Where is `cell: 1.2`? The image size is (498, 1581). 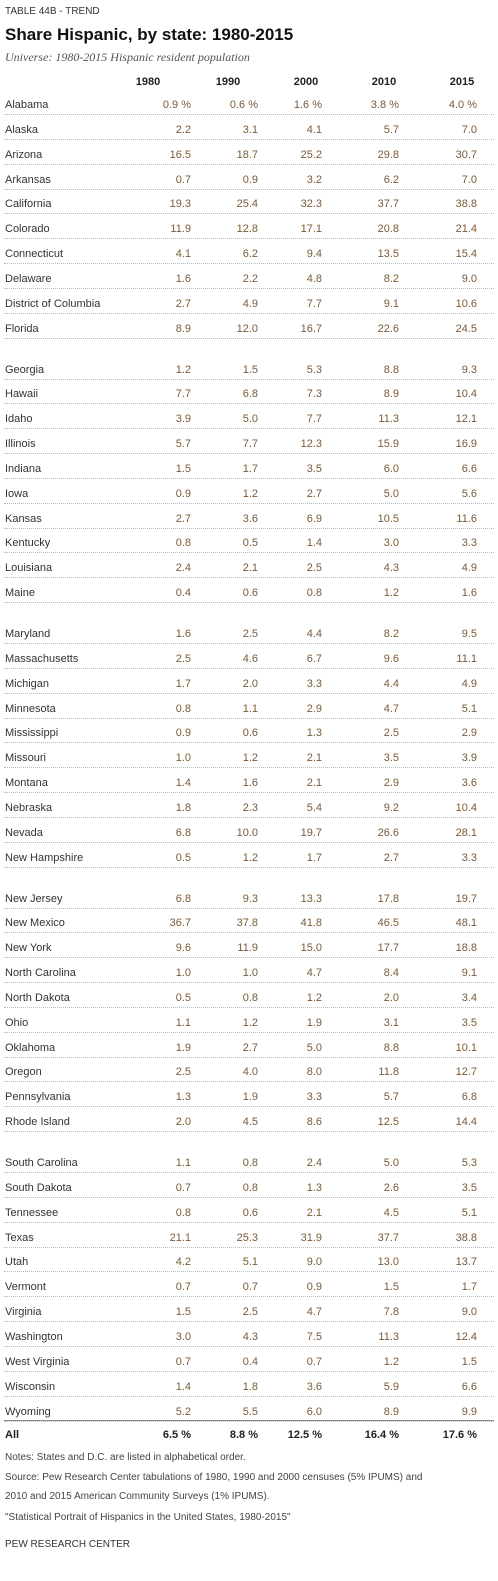 cell: 1.2 is located at coordinates (250, 758).